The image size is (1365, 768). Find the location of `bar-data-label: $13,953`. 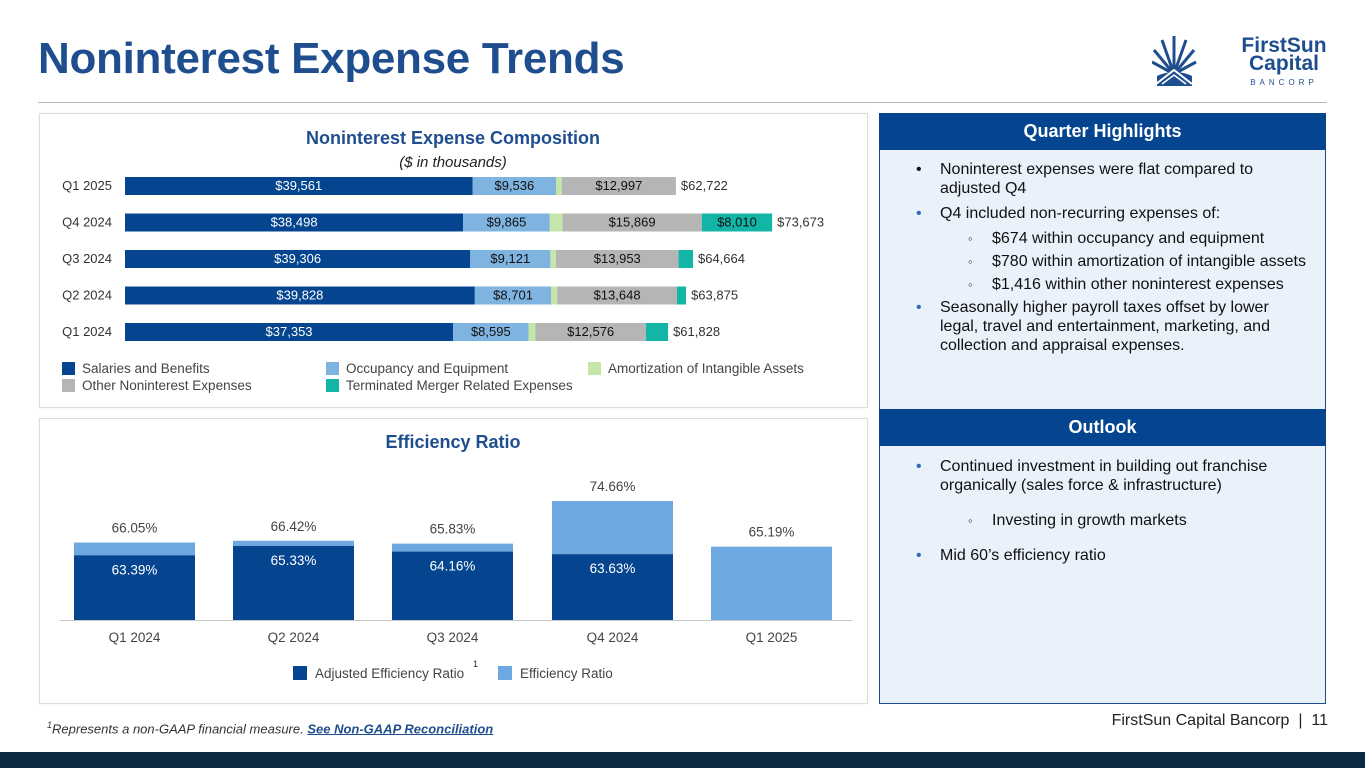

bar-data-label: $13,953 is located at coordinates (617, 258).